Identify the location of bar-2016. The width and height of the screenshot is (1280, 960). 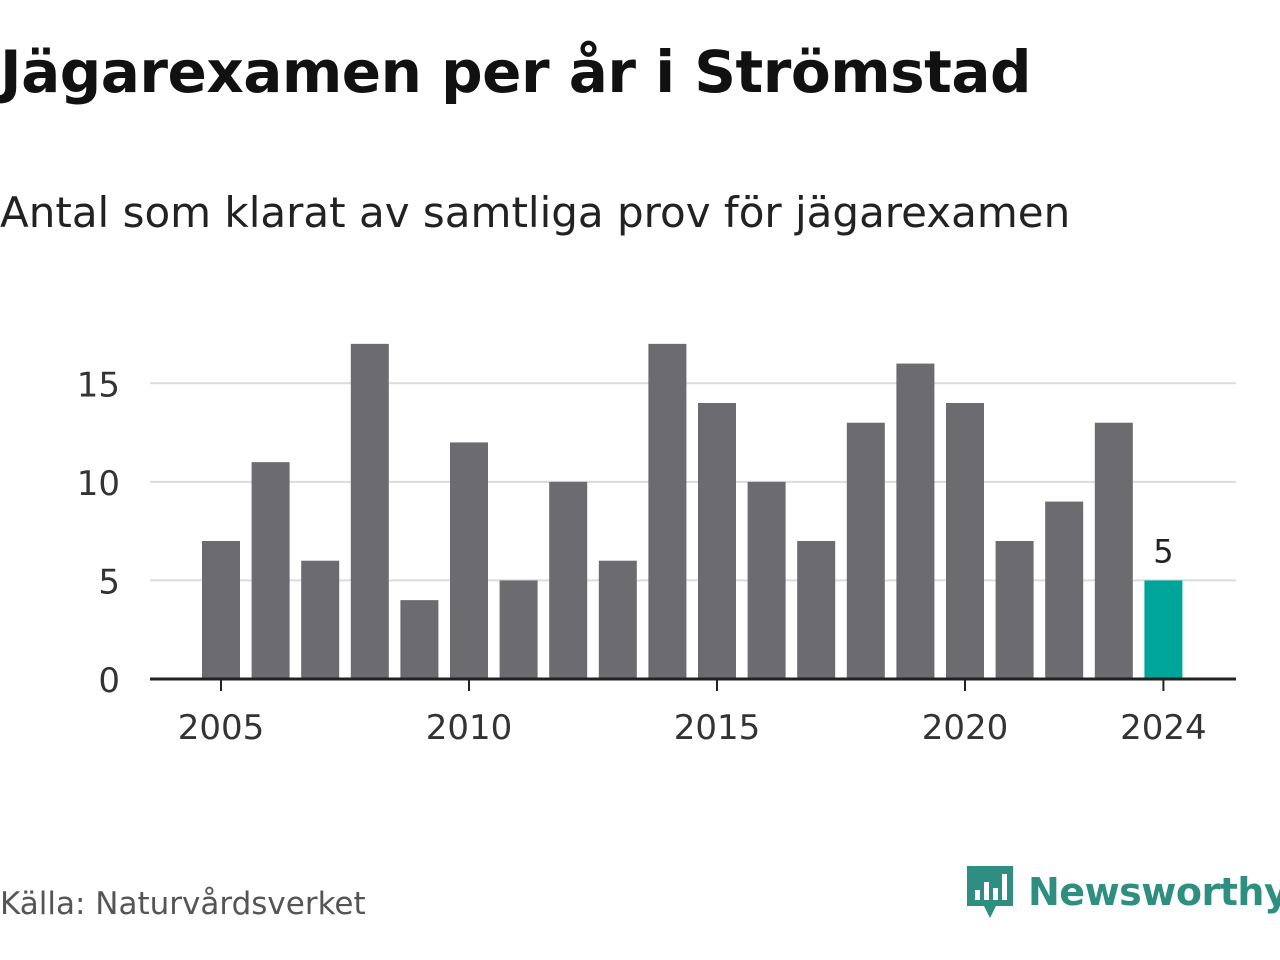
(766, 580).